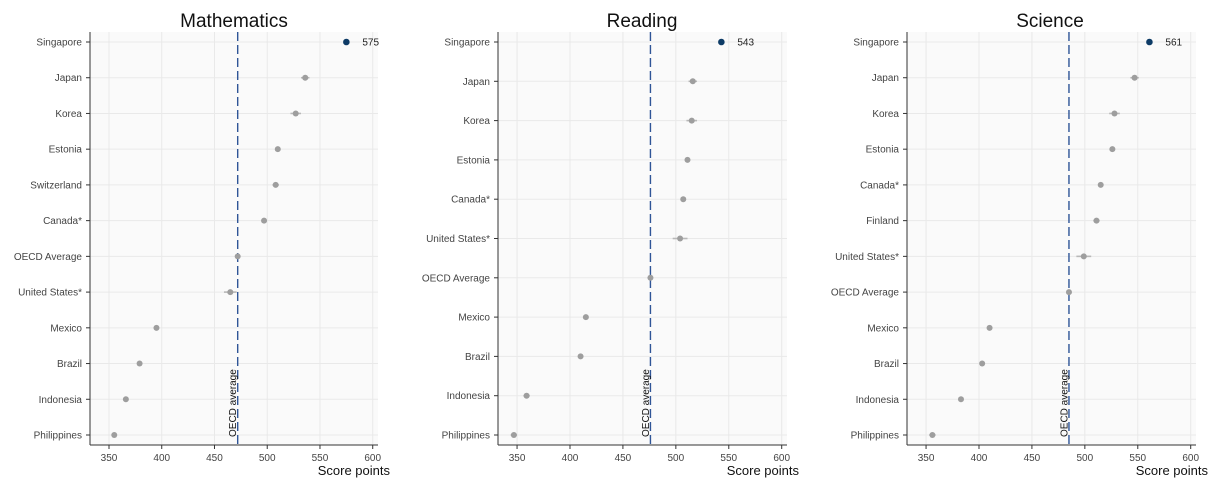 The width and height of the screenshot is (1213, 479). I want to click on panel-title: Reading, so click(642, 21).